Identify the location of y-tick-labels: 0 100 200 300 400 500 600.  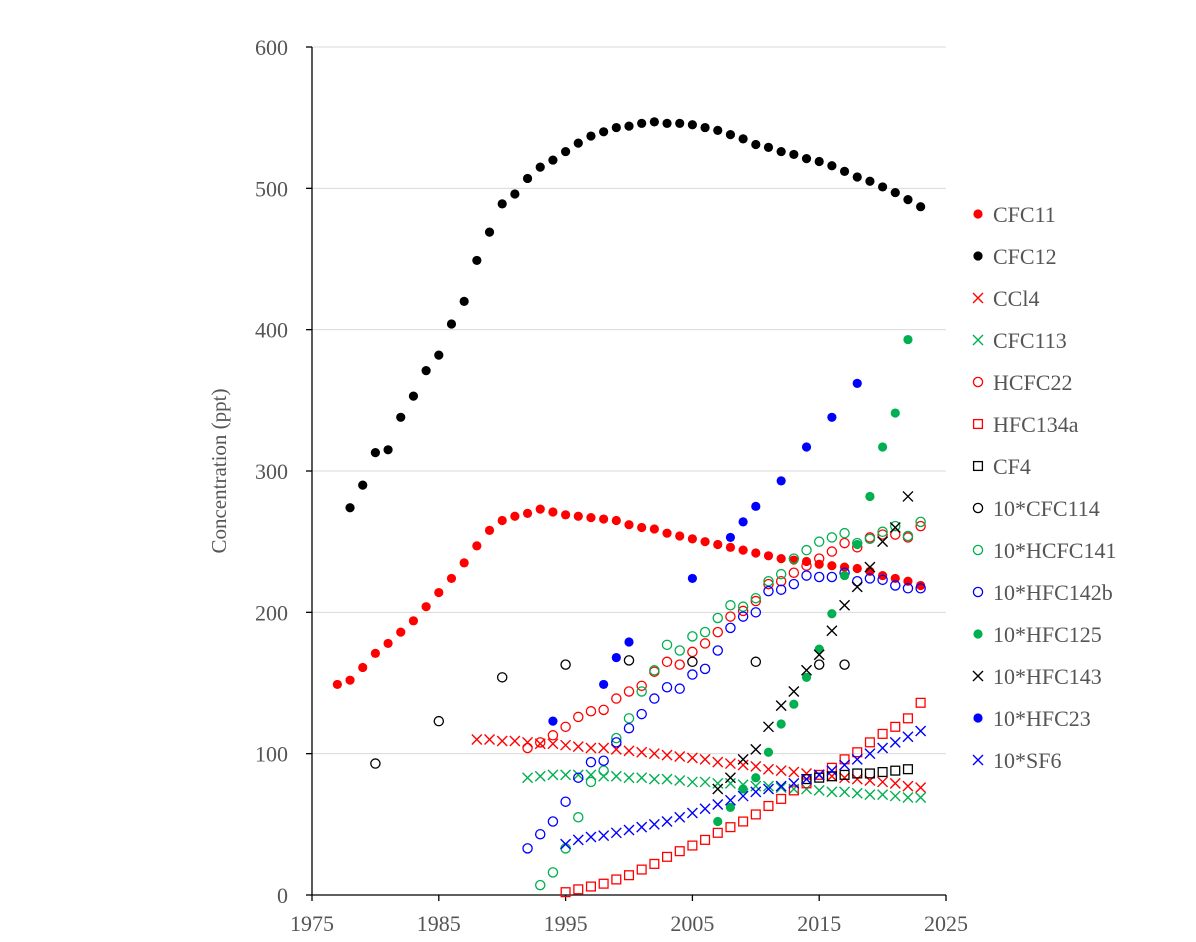
(271, 471).